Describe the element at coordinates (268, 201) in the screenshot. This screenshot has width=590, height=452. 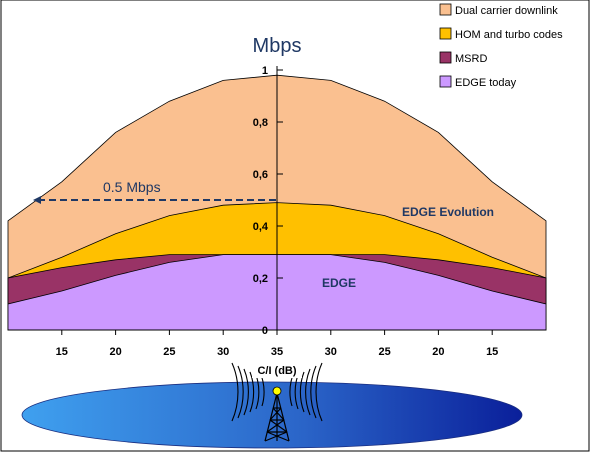
I see `y-tick-layer: 0 0,2 0,4 0,6 0,8 1` at that location.